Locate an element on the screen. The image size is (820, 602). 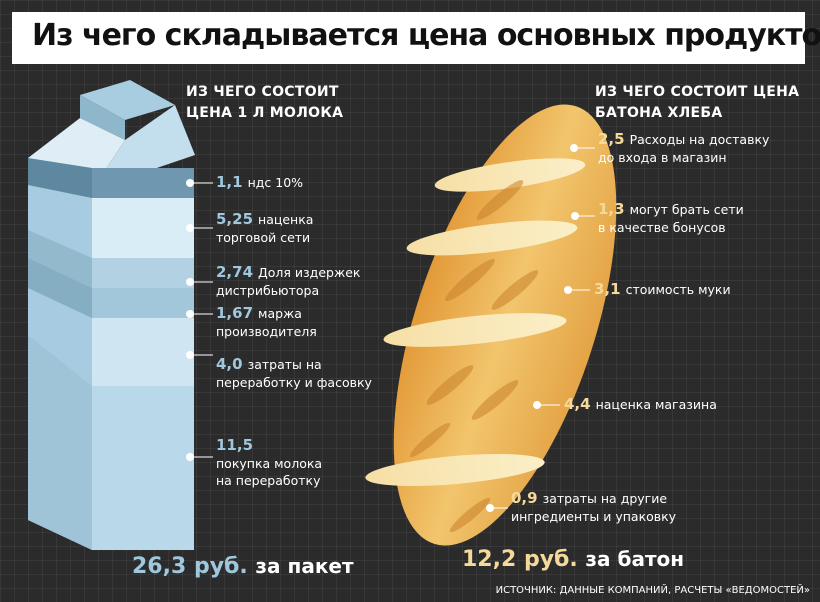
milk-item-text: на переработку is located at coordinates (268, 480).